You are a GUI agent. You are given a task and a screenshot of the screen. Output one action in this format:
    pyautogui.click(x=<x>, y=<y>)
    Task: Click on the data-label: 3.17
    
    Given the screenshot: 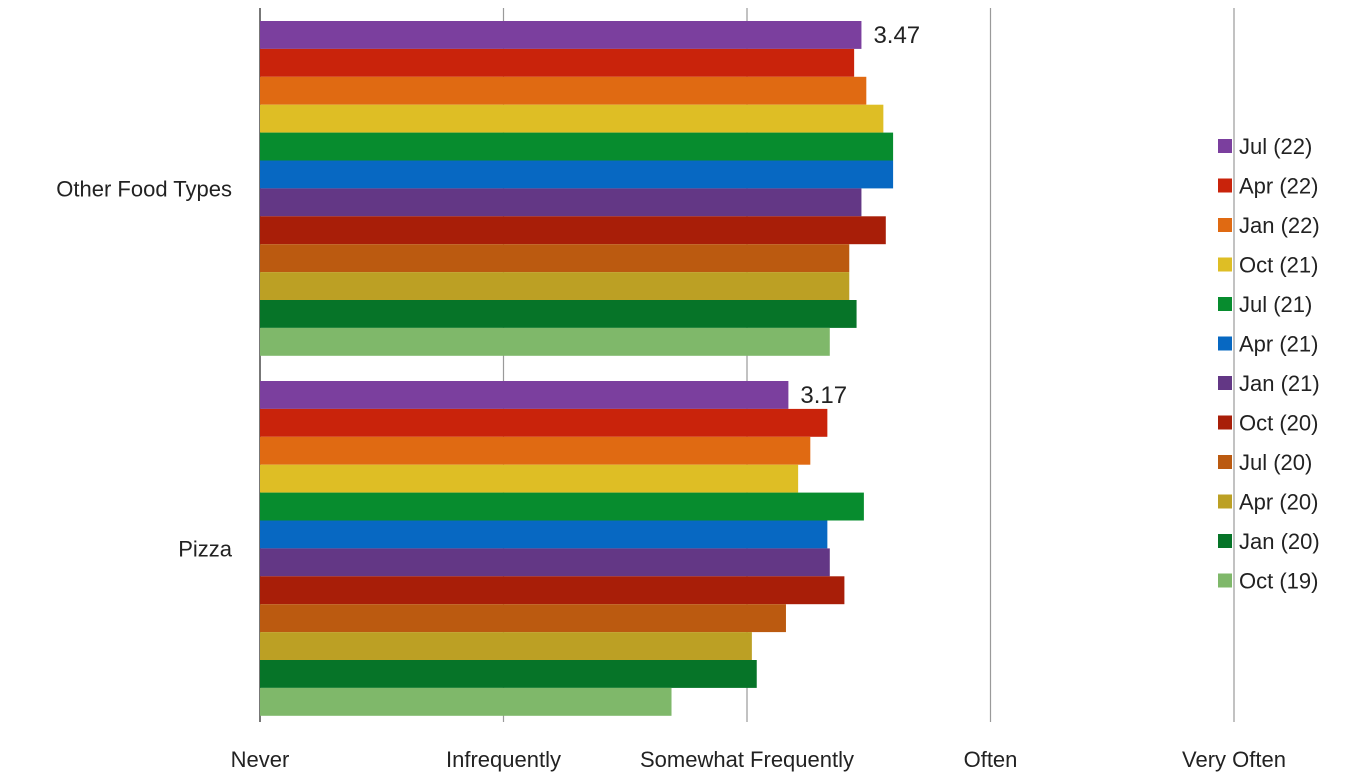 What is the action you would take?
    pyautogui.click(x=823, y=395)
    